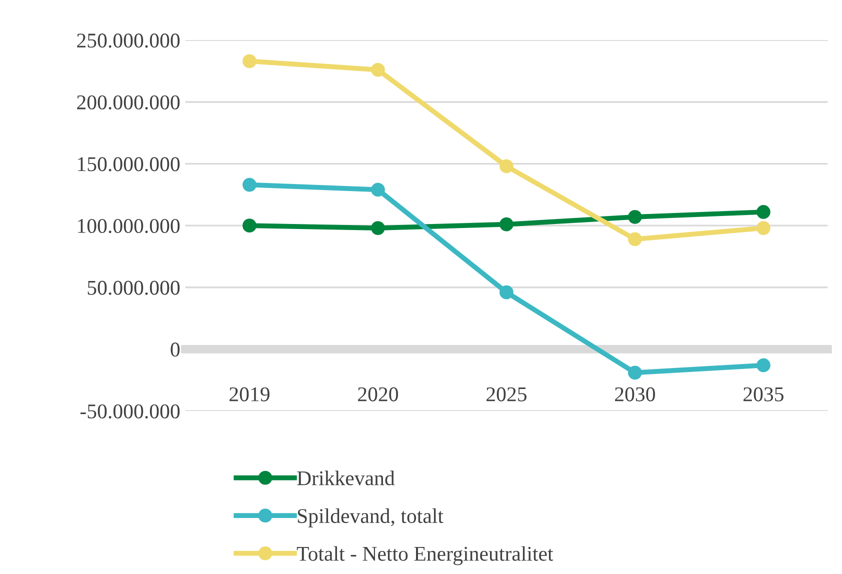  What do you see at coordinates (635, 394) in the screenshot?
I see `x-tick-label: 2030` at bounding box center [635, 394].